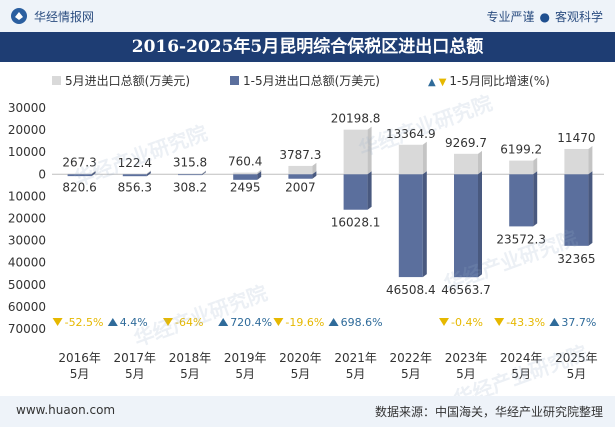  Describe the element at coordinates (411, 358) in the screenshot. I see `x-tick-label: 2022年` at that location.